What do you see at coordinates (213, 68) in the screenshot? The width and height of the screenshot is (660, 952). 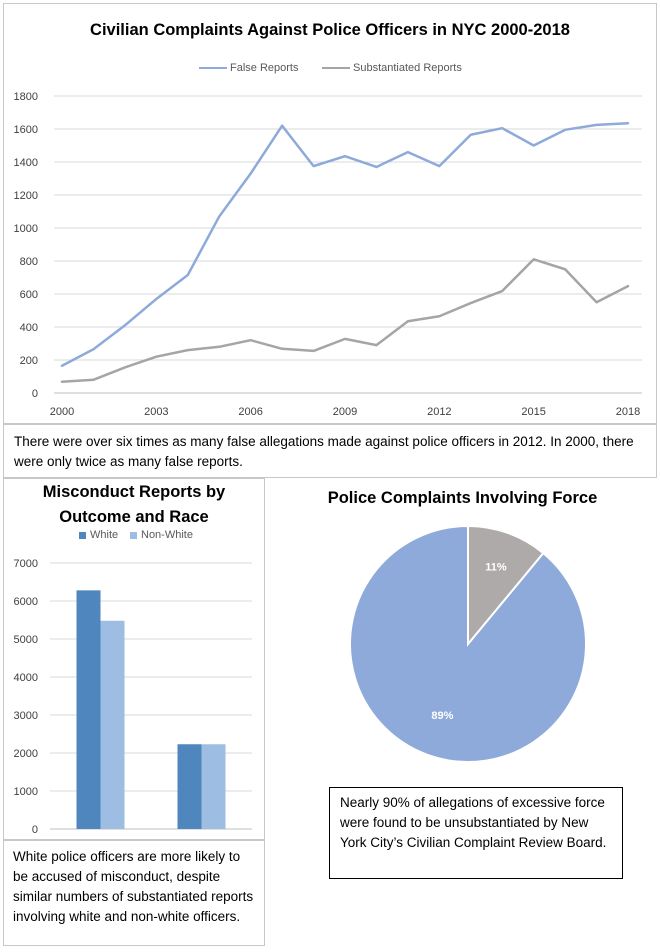 I see `legend-false-reports-swatch` at bounding box center [213, 68].